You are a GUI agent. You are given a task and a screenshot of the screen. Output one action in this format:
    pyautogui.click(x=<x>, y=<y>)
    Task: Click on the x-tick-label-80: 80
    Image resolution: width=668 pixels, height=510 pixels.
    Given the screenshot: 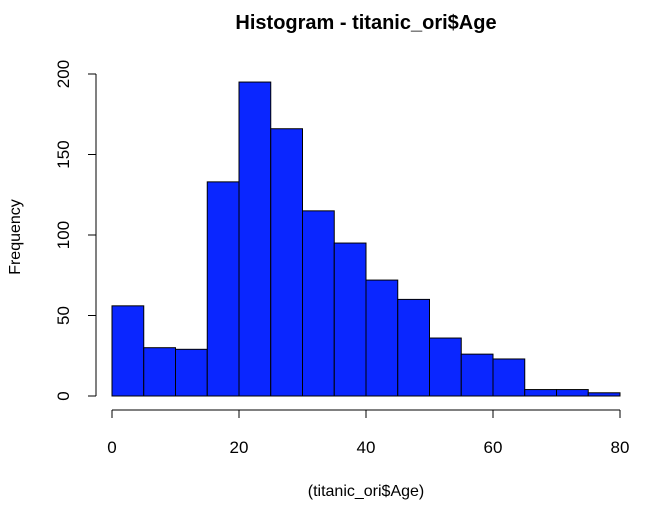 What is the action you would take?
    pyautogui.click(x=620, y=447)
    